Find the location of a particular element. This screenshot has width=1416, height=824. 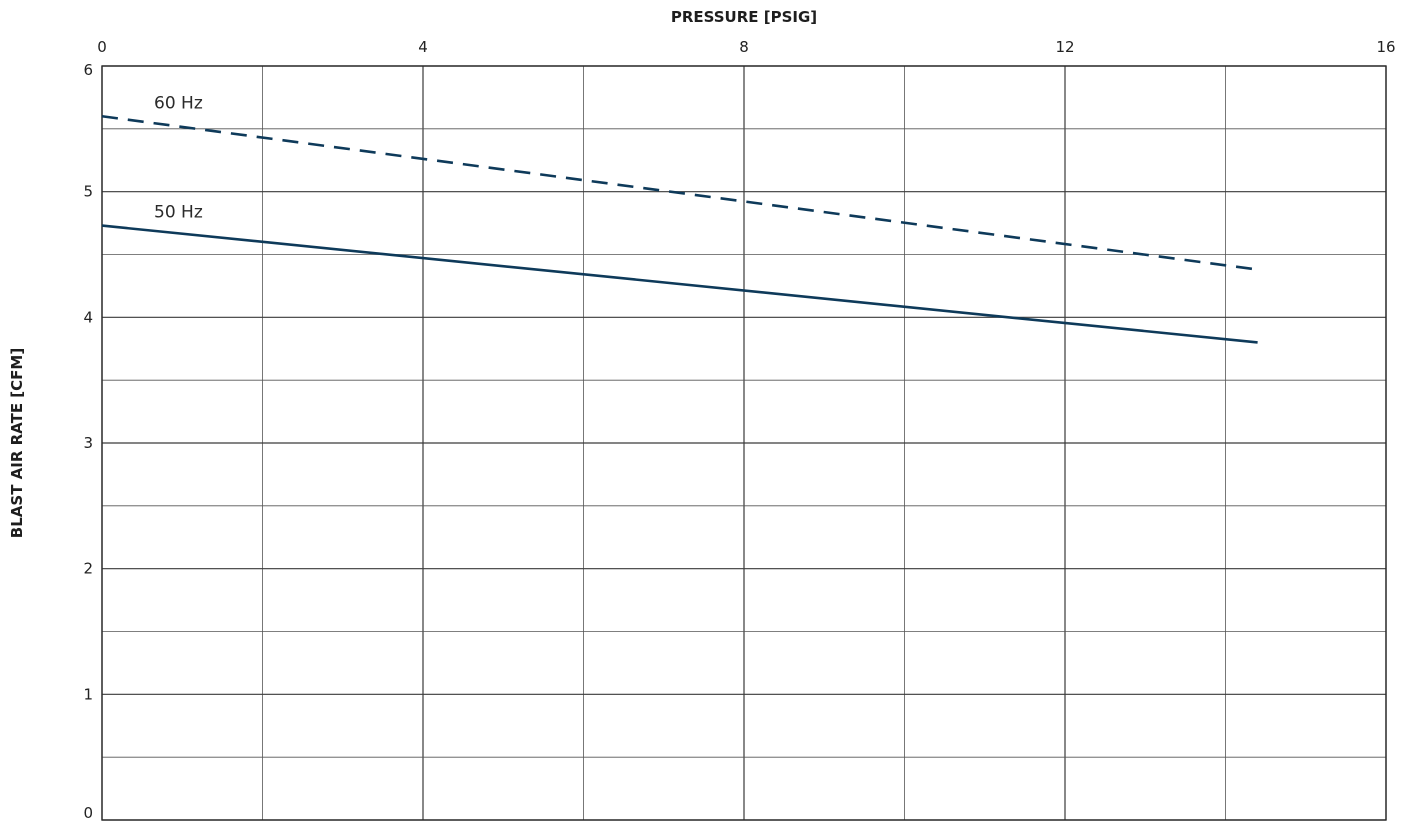

series-line is located at coordinates (679, 284).